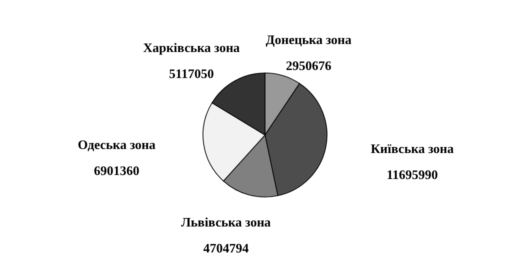  What do you see at coordinates (191, 74) in the screenshot?
I see `data-label: 5117050` at bounding box center [191, 74].